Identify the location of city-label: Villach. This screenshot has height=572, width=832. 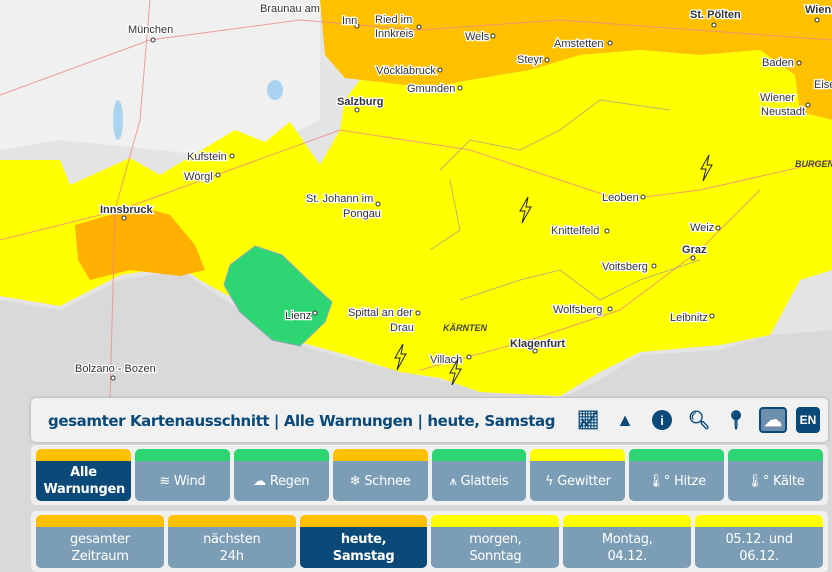
(446, 360).